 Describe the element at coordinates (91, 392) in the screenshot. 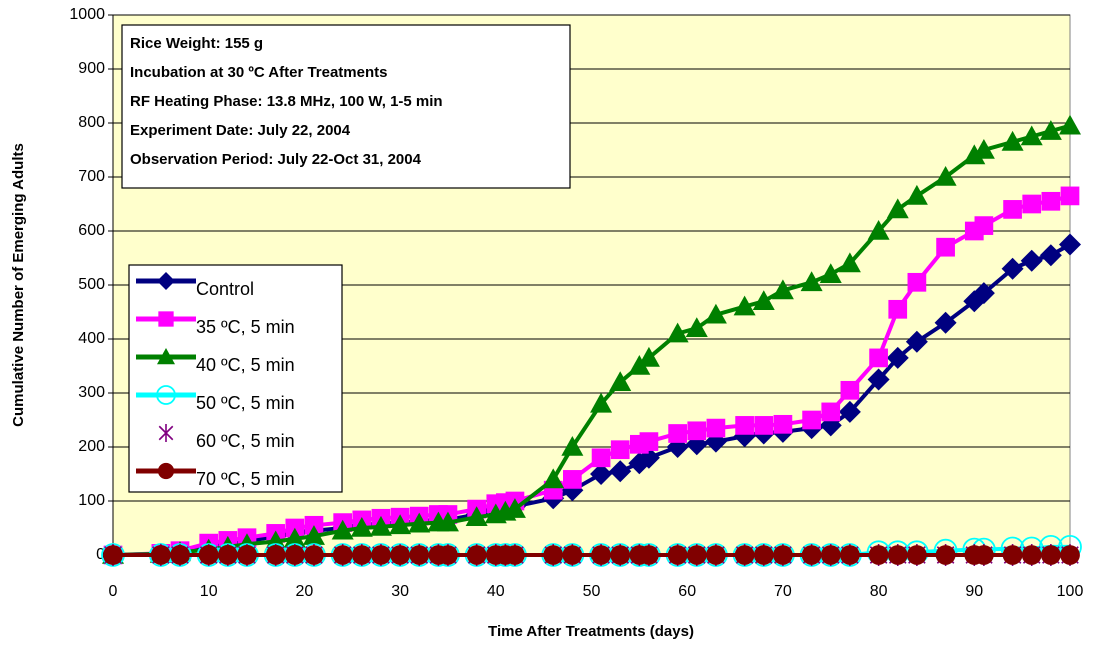

I see `y-tick-label: 300` at that location.